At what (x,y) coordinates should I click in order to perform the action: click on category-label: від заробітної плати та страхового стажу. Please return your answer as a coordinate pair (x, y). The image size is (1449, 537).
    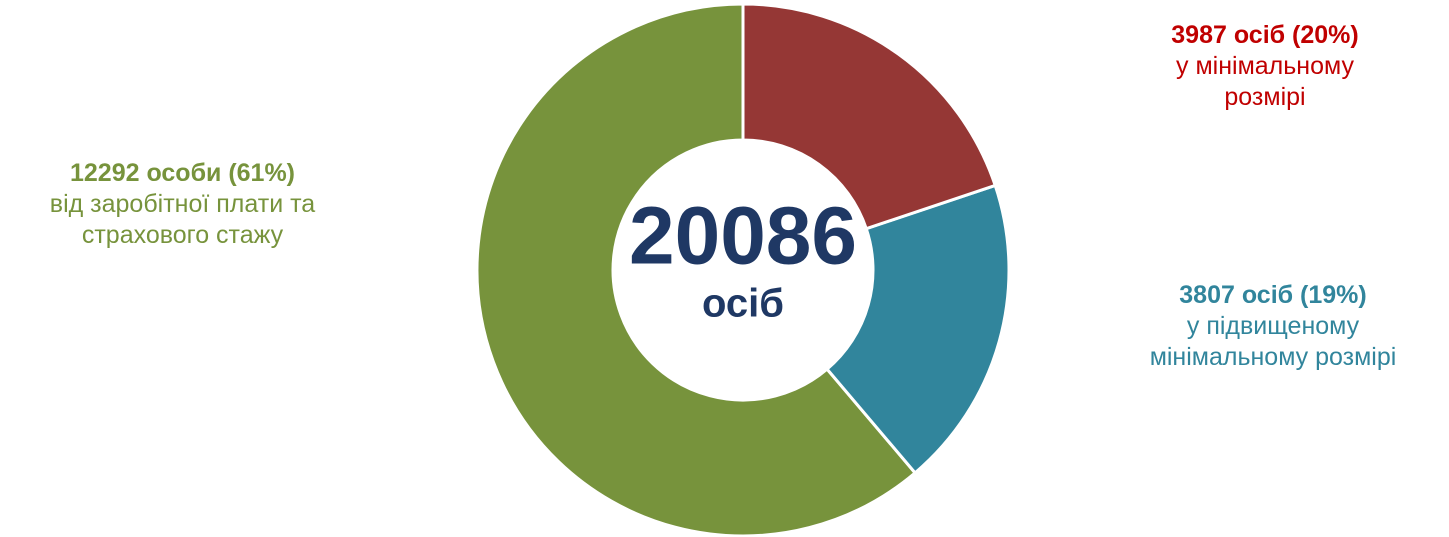
    Looking at the image, I should click on (182, 219).